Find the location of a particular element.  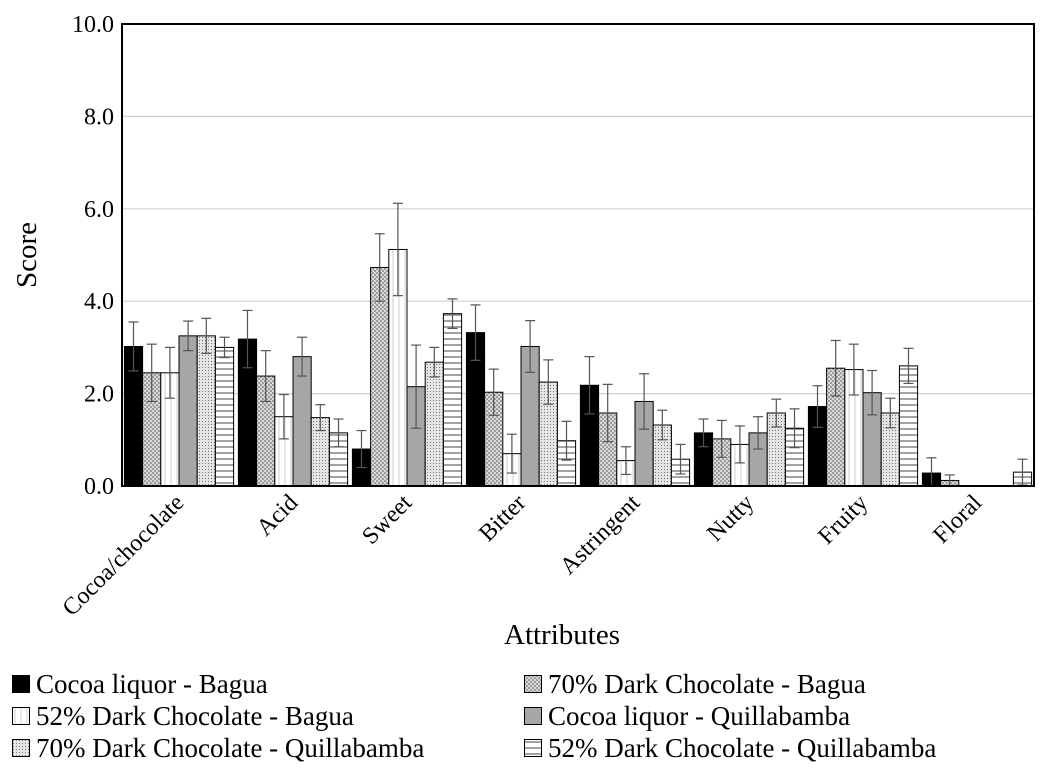

x-tick-label: Acid is located at coordinates (277, 515).